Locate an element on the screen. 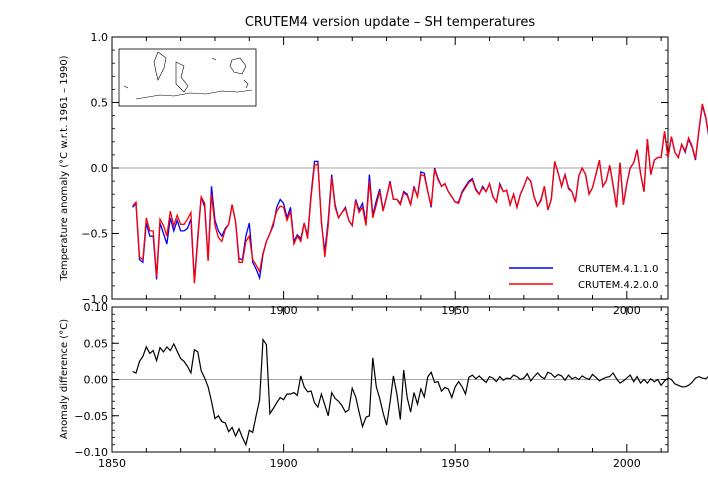  bottom-y-axis-label: Anomaly difference (°C) is located at coordinates (64, 379).